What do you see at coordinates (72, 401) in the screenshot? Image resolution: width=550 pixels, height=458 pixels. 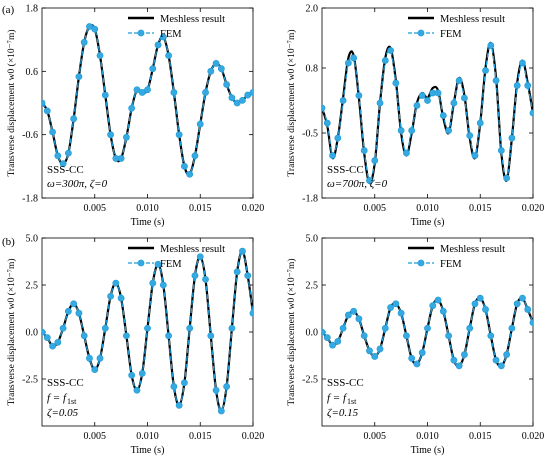 I see `annotation-frequency-subscript: 1st` at bounding box center [72, 401].